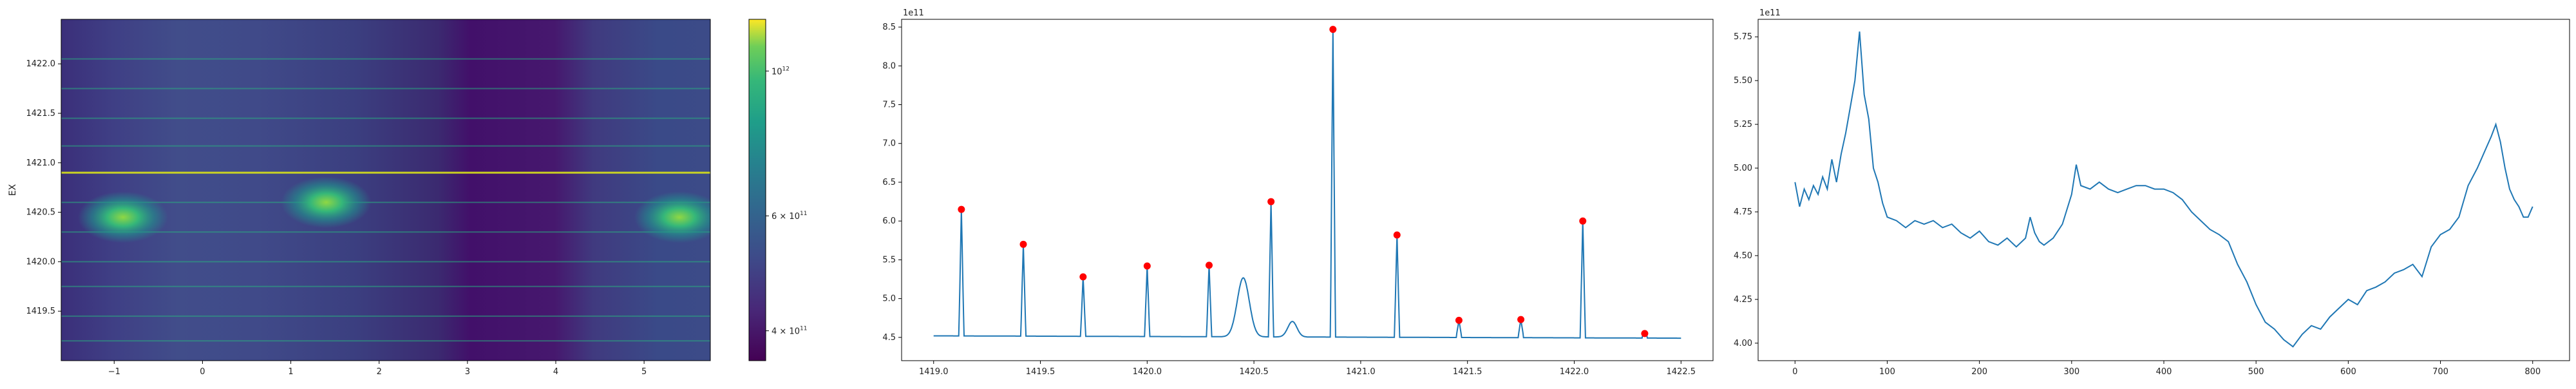 This screenshot has height=389, width=2576. What do you see at coordinates (202, 372) in the screenshot?
I see `heatmap-x-tick-label: 0` at bounding box center [202, 372].